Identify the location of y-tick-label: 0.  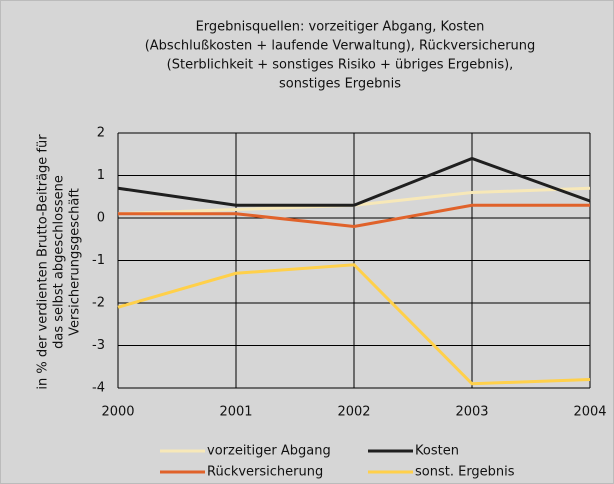
(101, 218).